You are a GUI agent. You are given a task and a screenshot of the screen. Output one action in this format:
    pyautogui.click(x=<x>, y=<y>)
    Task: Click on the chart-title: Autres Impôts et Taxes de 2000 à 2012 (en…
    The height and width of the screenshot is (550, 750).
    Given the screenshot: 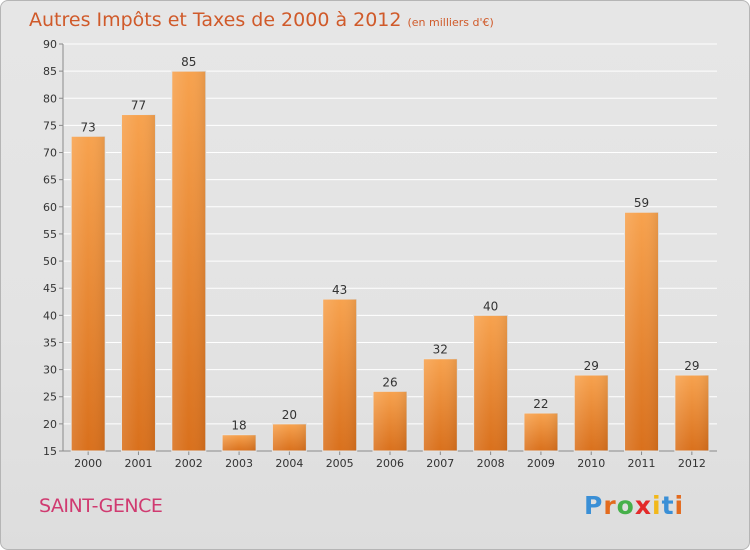 What is the action you would take?
    pyautogui.click(x=261, y=20)
    